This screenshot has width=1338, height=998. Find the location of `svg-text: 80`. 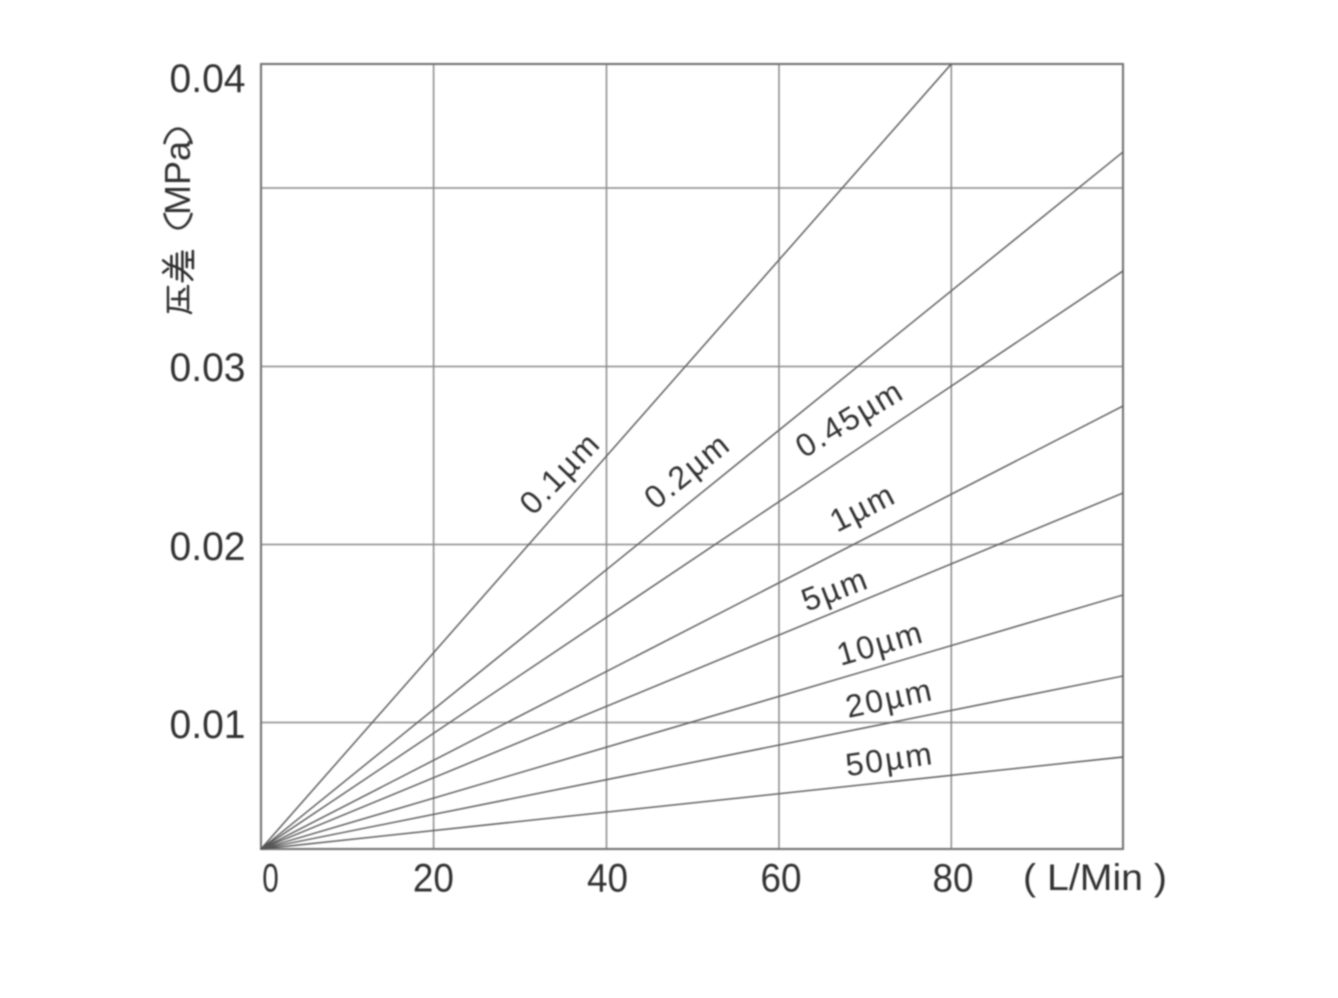

svg-text: 80 is located at coordinates (953, 879).